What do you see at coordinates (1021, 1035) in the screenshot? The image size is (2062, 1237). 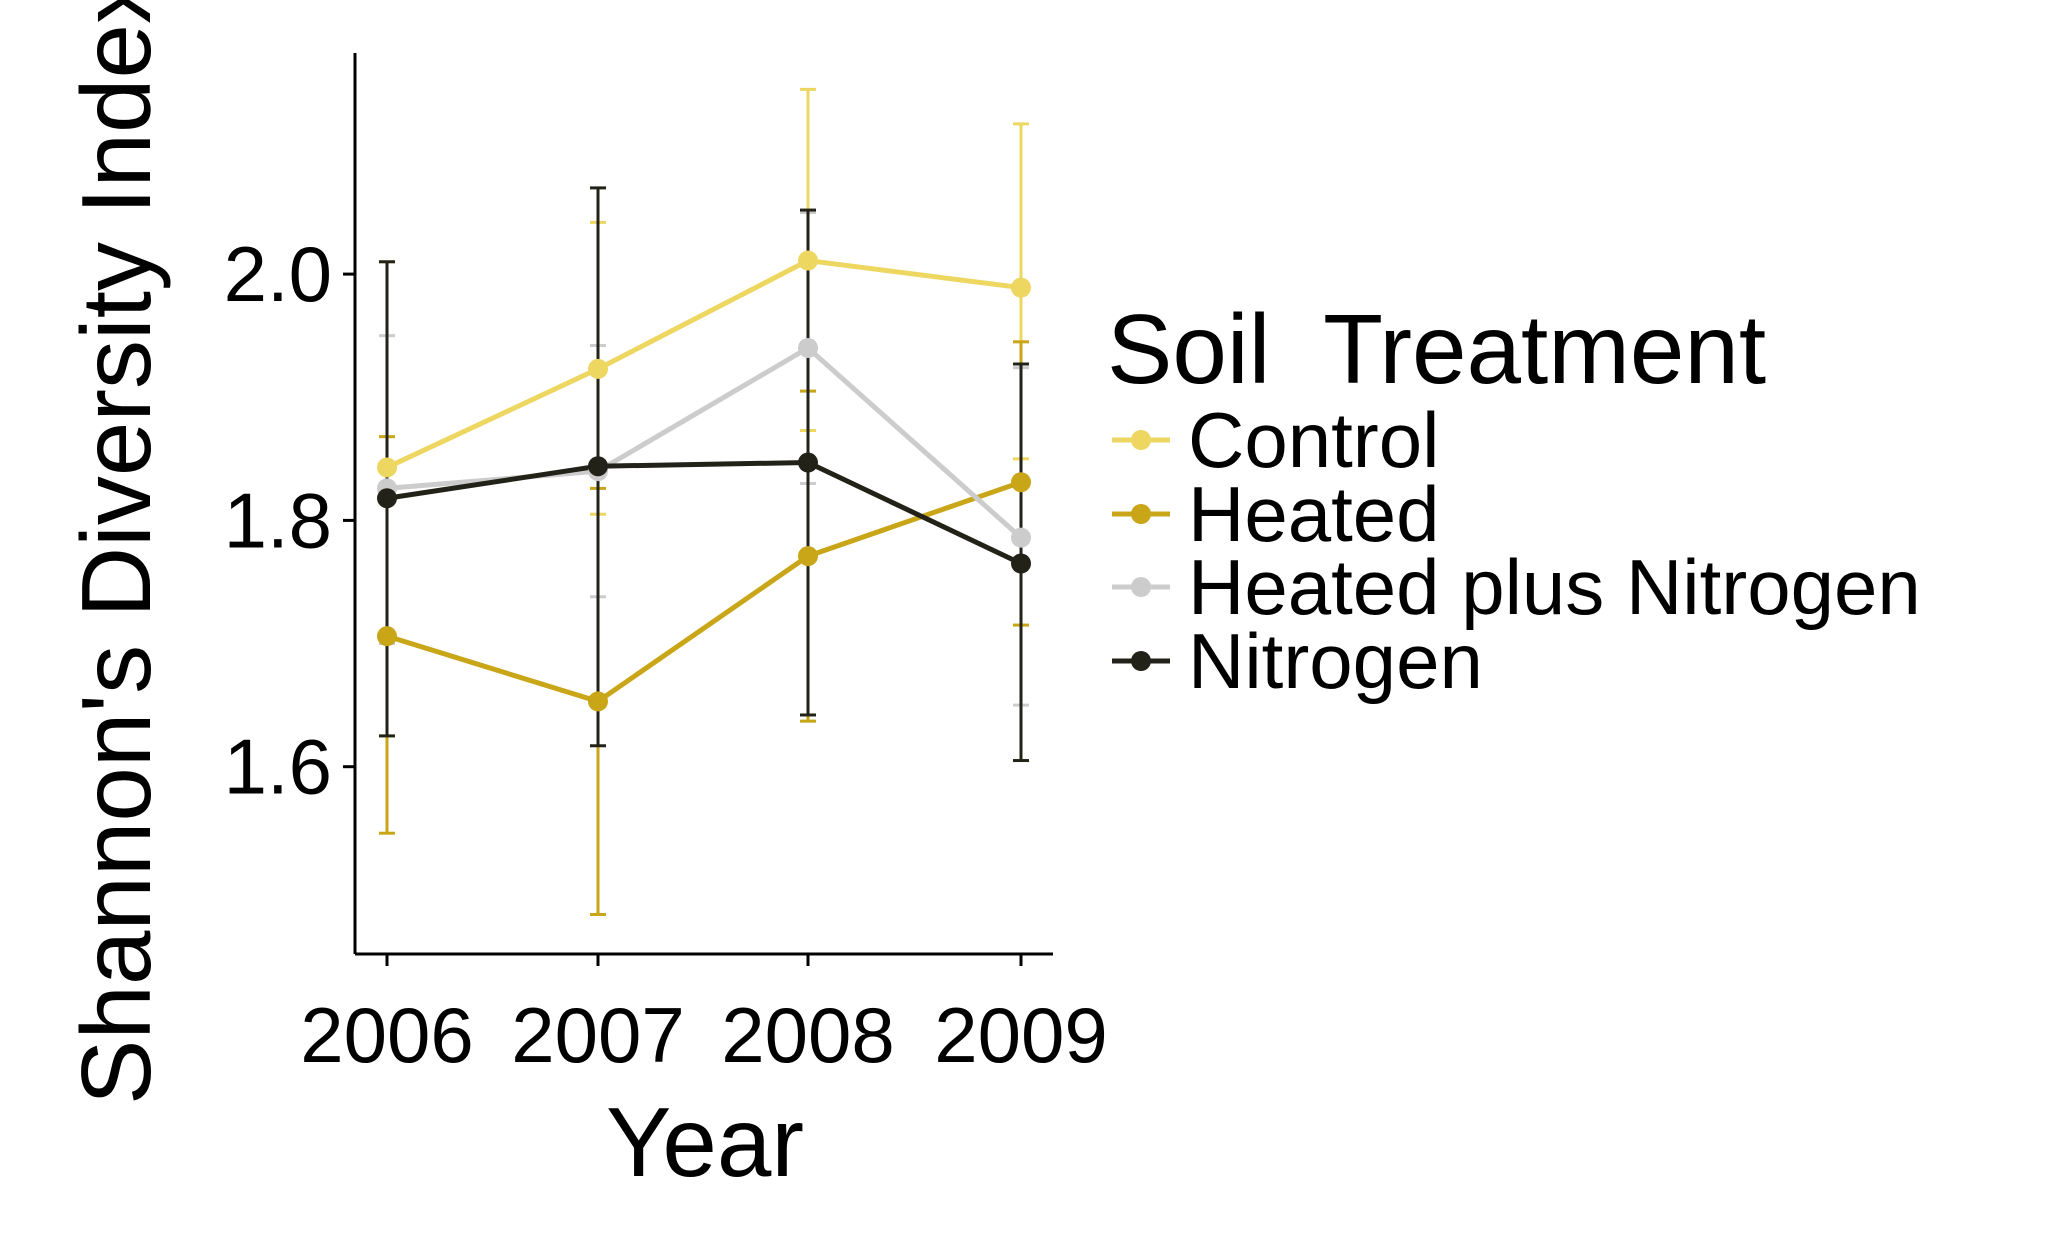 I see `x-tick-label: 2009` at bounding box center [1021, 1035].